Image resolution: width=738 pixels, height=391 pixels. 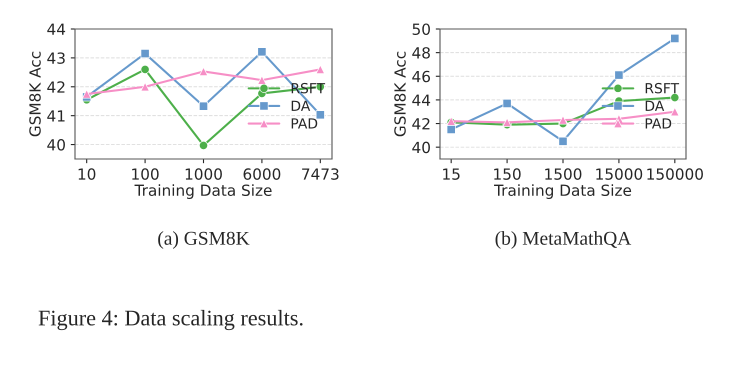 I want to click on text: (a) GSM8K, so click(x=204, y=240).